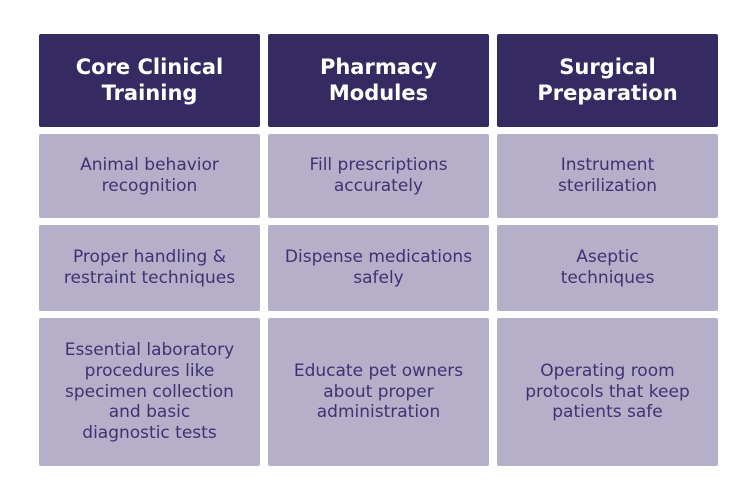 This screenshot has width=756, height=500. I want to click on cell-aseptic-techniques: Aseptic techniques, so click(607, 268).